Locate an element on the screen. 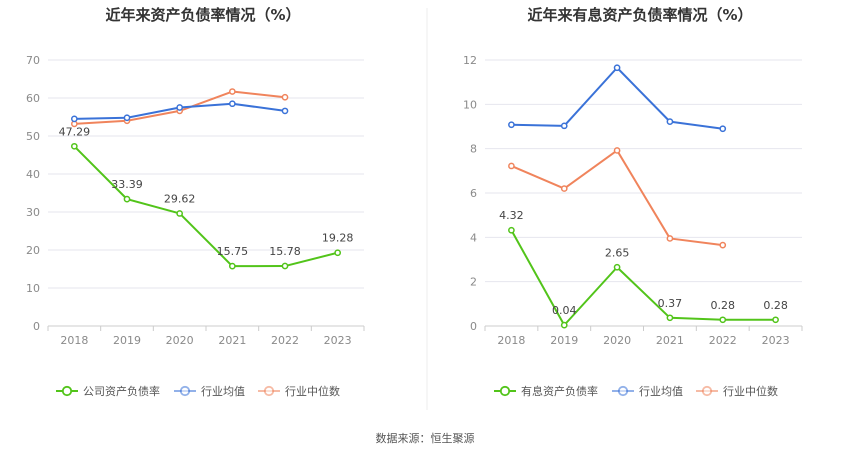  legend-label: 公司资产负债率 is located at coordinates (121, 391).